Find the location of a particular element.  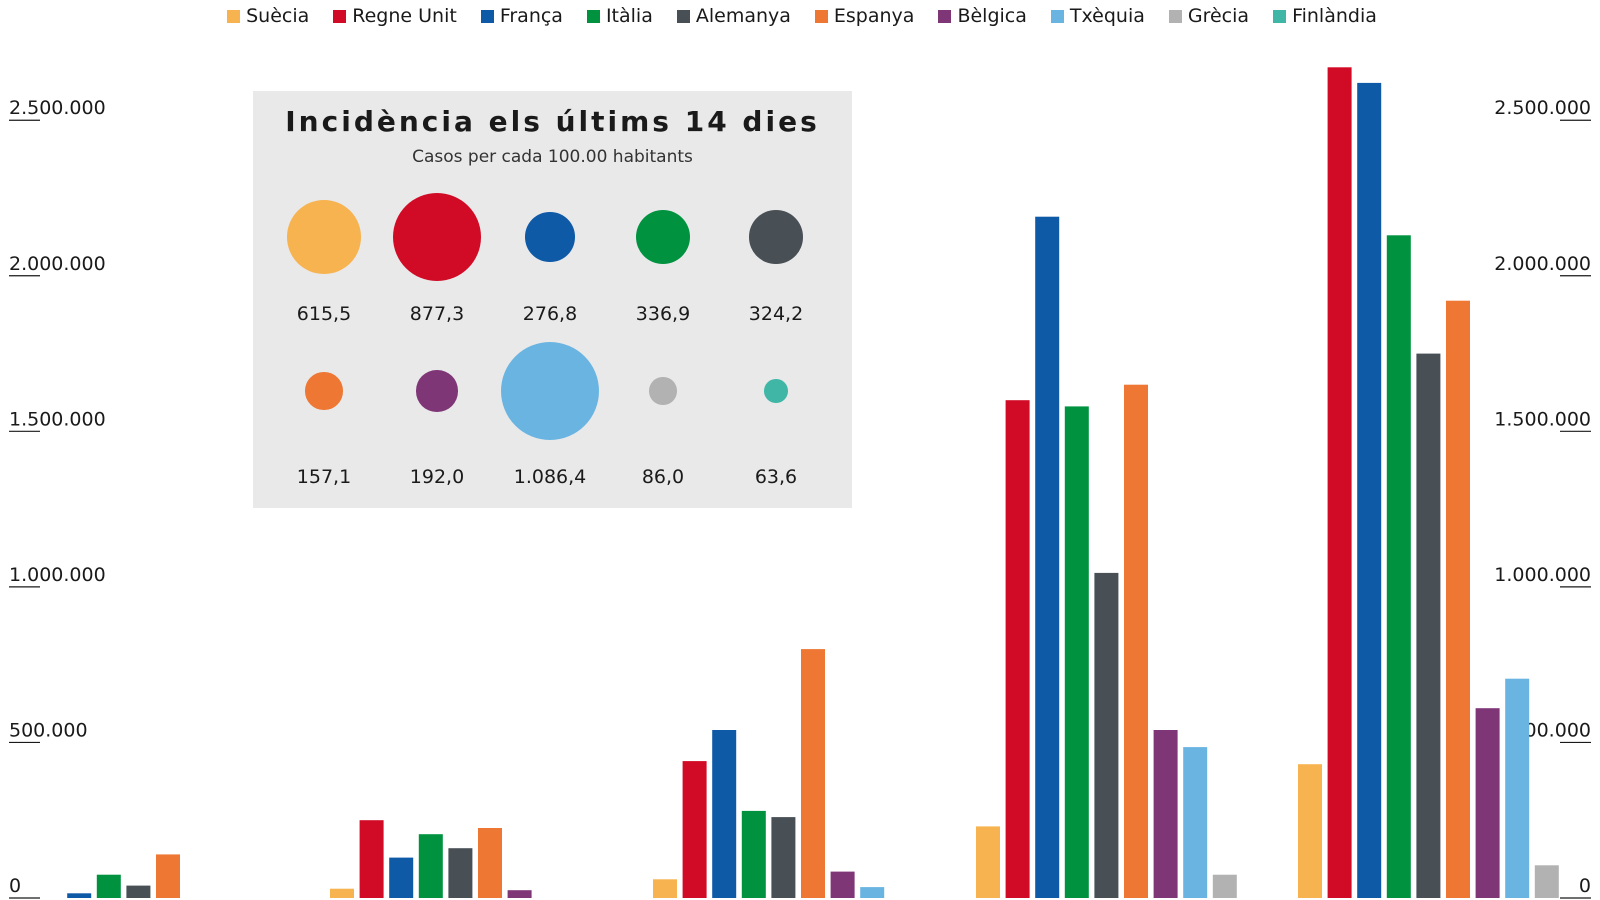

legend-item: Itàlia is located at coordinates (619, 16).